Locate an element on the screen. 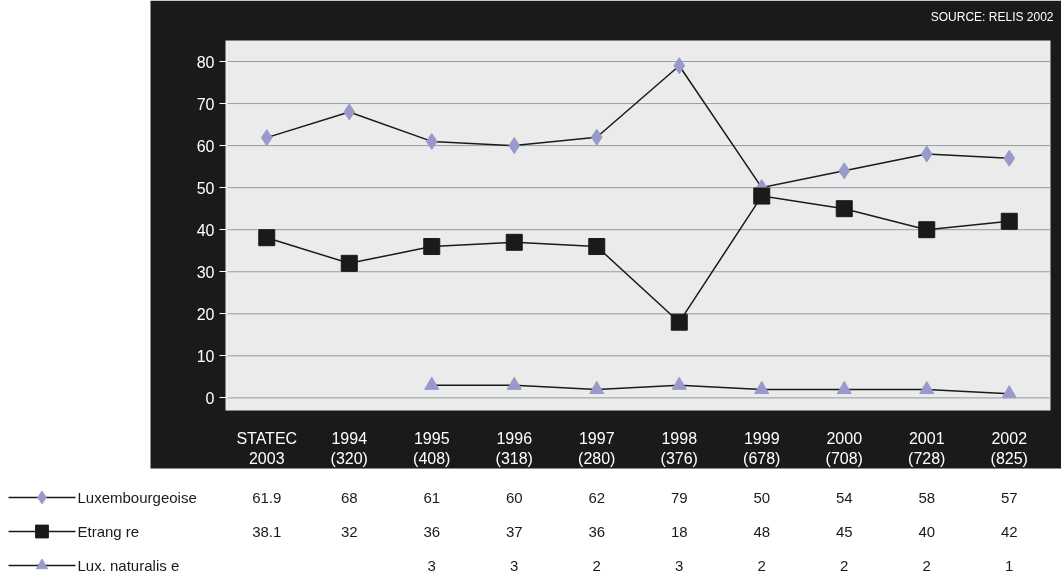 The width and height of the screenshot is (1061, 586). data-label: 50 is located at coordinates (762, 497).